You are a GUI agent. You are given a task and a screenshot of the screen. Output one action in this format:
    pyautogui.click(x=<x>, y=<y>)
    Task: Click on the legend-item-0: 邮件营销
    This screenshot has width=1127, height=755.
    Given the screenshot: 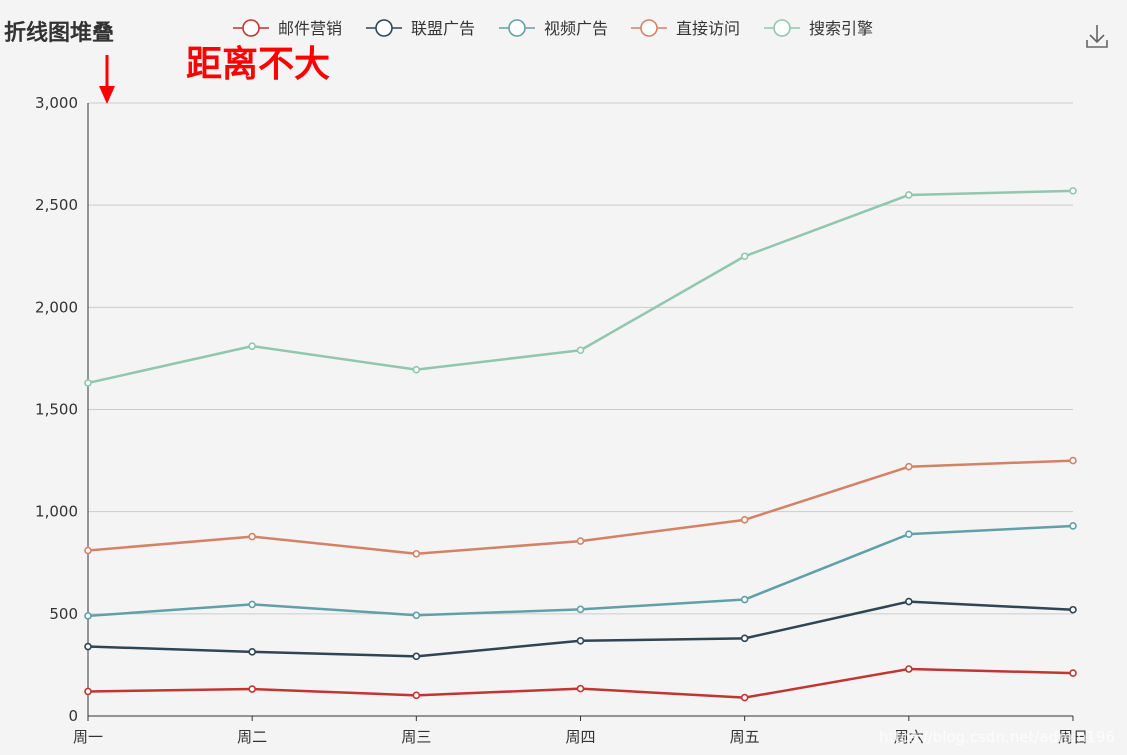 What is the action you would take?
    pyautogui.click(x=287, y=28)
    